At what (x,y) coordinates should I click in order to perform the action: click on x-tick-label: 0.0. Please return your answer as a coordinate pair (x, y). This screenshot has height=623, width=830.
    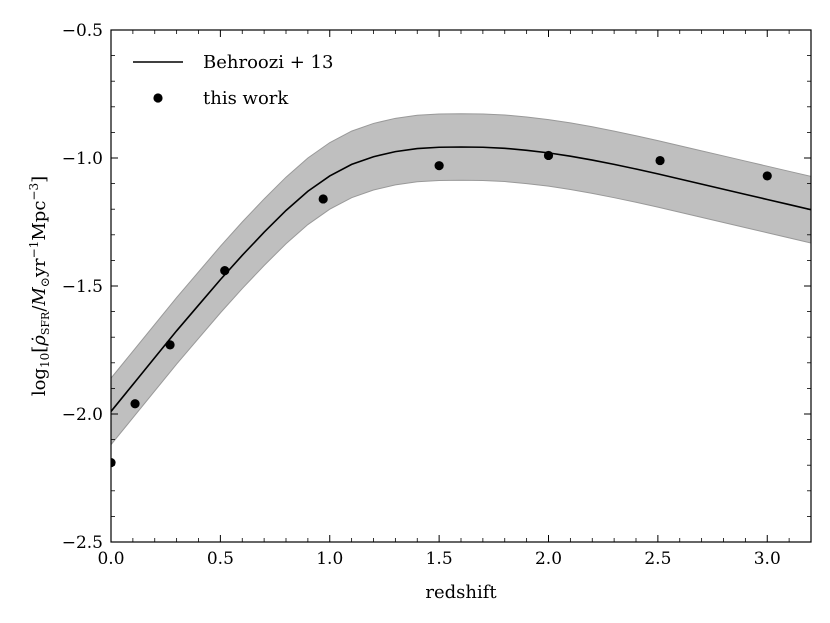
    Looking at the image, I should click on (110, 559).